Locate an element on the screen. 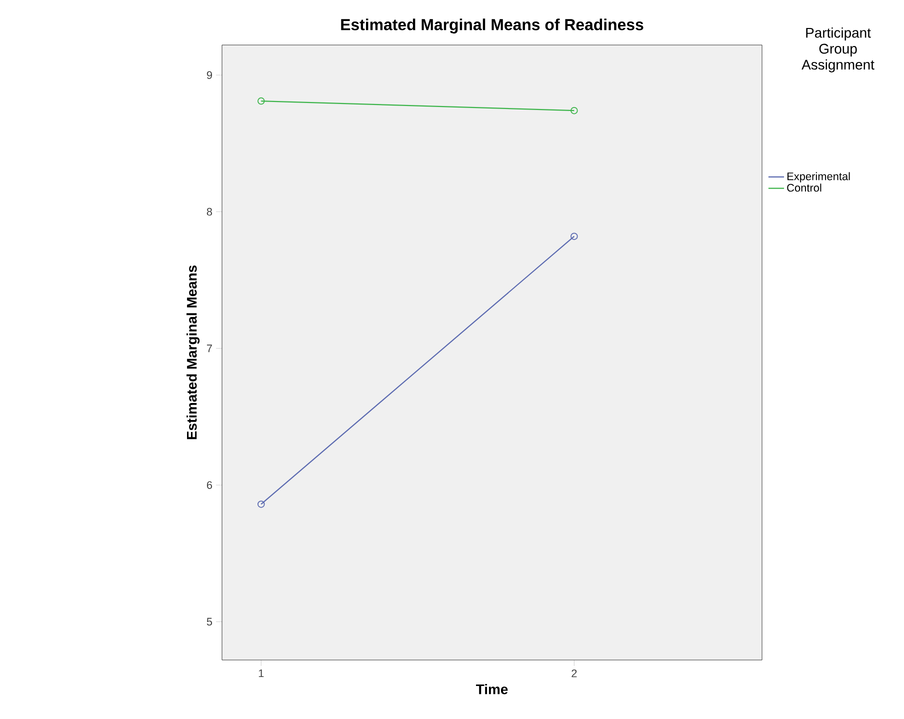  chart-title: Estimated Marginal Means of Readiness is located at coordinates (492, 26).